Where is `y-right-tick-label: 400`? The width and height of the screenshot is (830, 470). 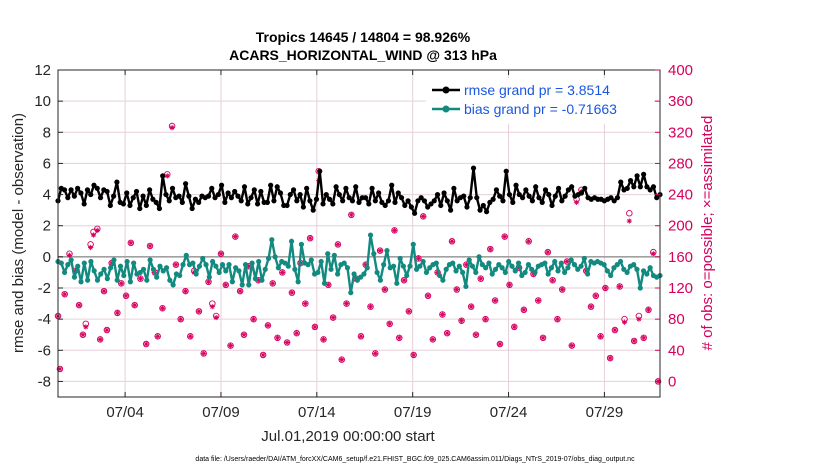 y-right-tick-label: 400 is located at coordinates (680, 70).